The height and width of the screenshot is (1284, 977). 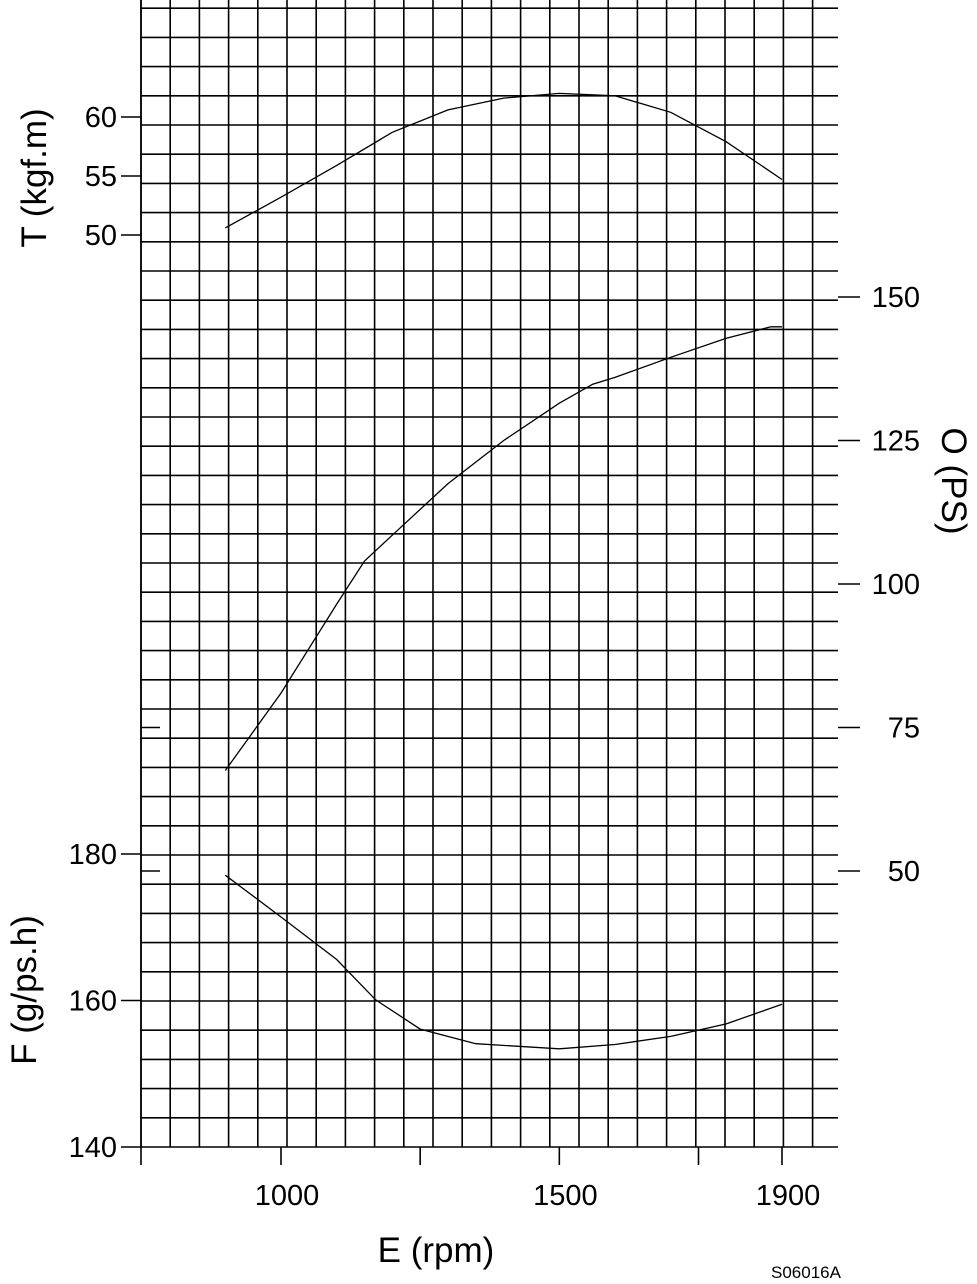 What do you see at coordinates (101, 177) in the screenshot?
I see `torque-tick-label: 55` at bounding box center [101, 177].